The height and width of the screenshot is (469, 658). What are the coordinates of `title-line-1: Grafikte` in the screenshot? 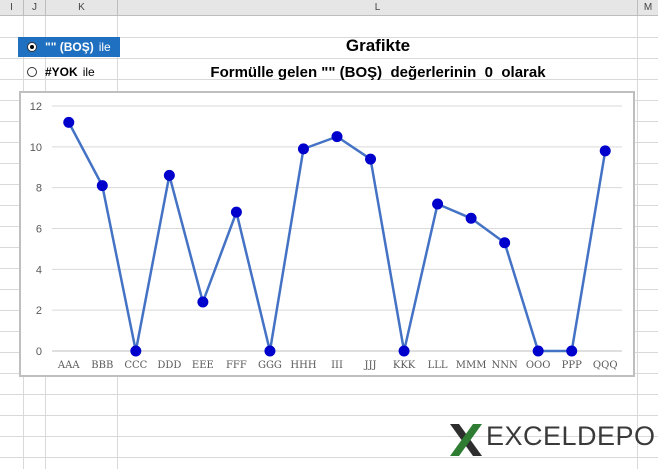 It's located at (378, 45).